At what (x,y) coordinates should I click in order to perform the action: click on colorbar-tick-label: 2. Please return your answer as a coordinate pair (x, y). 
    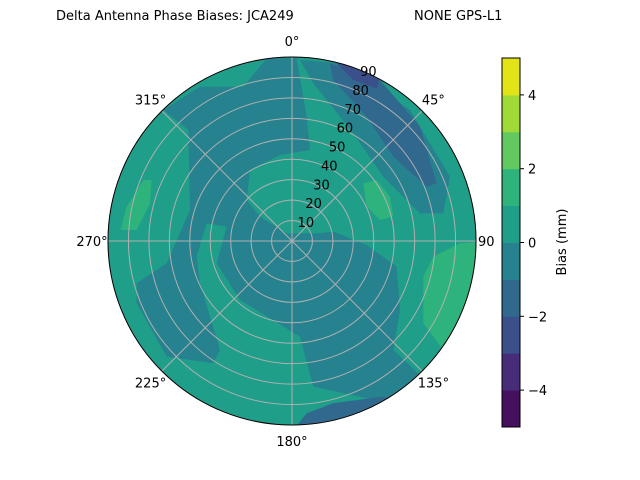
    Looking at the image, I should click on (532, 170).